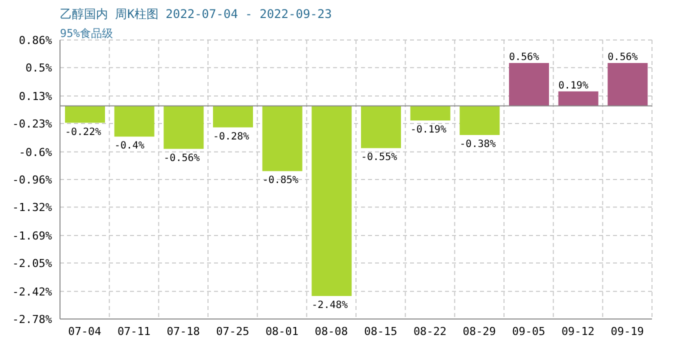 This screenshot has width=700, height=350. Describe the element at coordinates (331, 331) in the screenshot. I see `x-tick-label: 08-08` at that location.